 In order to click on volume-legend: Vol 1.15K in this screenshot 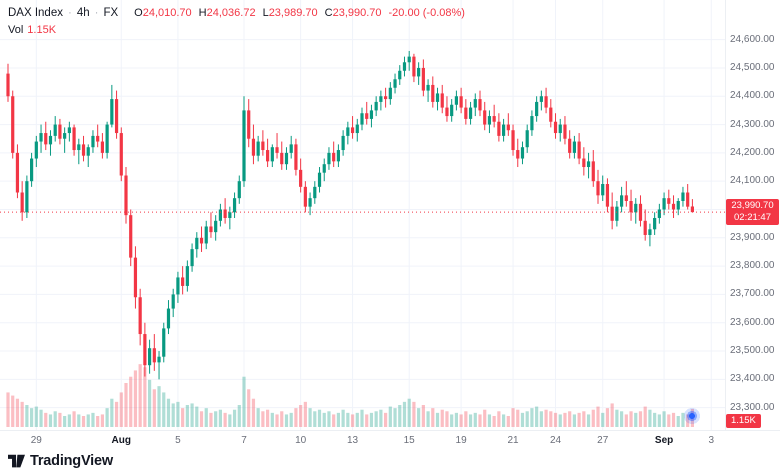, I will do `click(32, 30)`.